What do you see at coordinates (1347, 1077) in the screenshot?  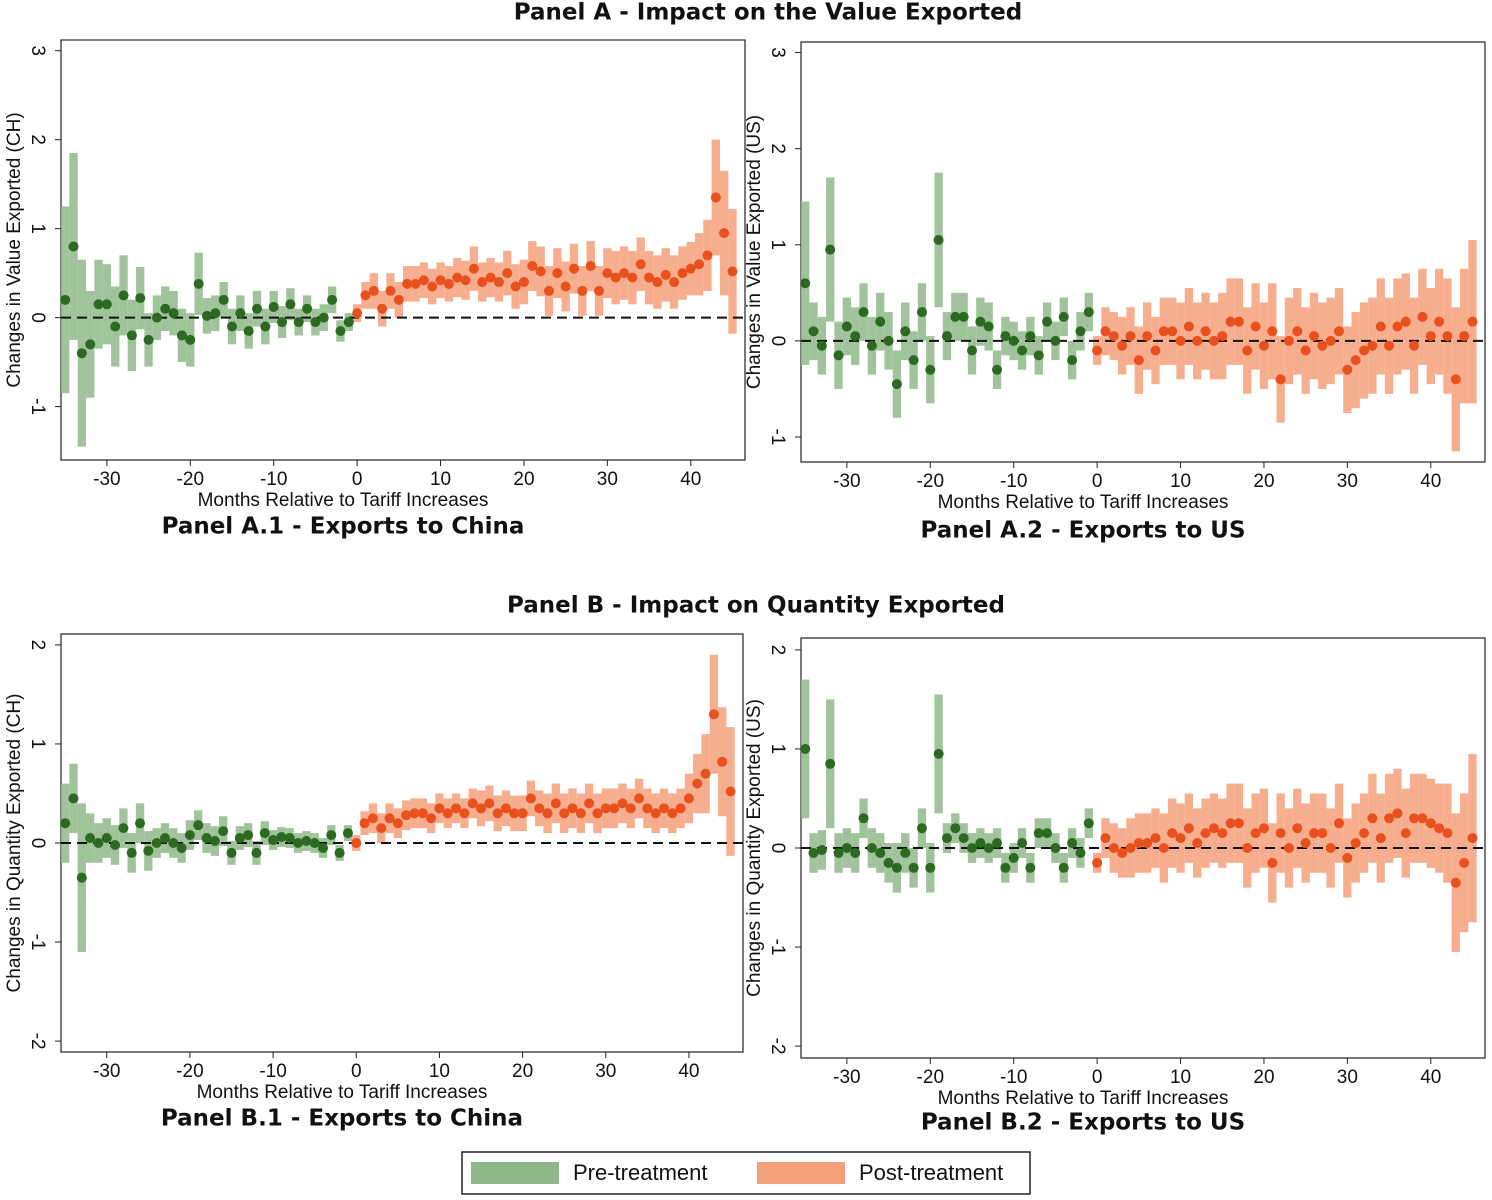 I see `x-tick-label: 30` at bounding box center [1347, 1077].